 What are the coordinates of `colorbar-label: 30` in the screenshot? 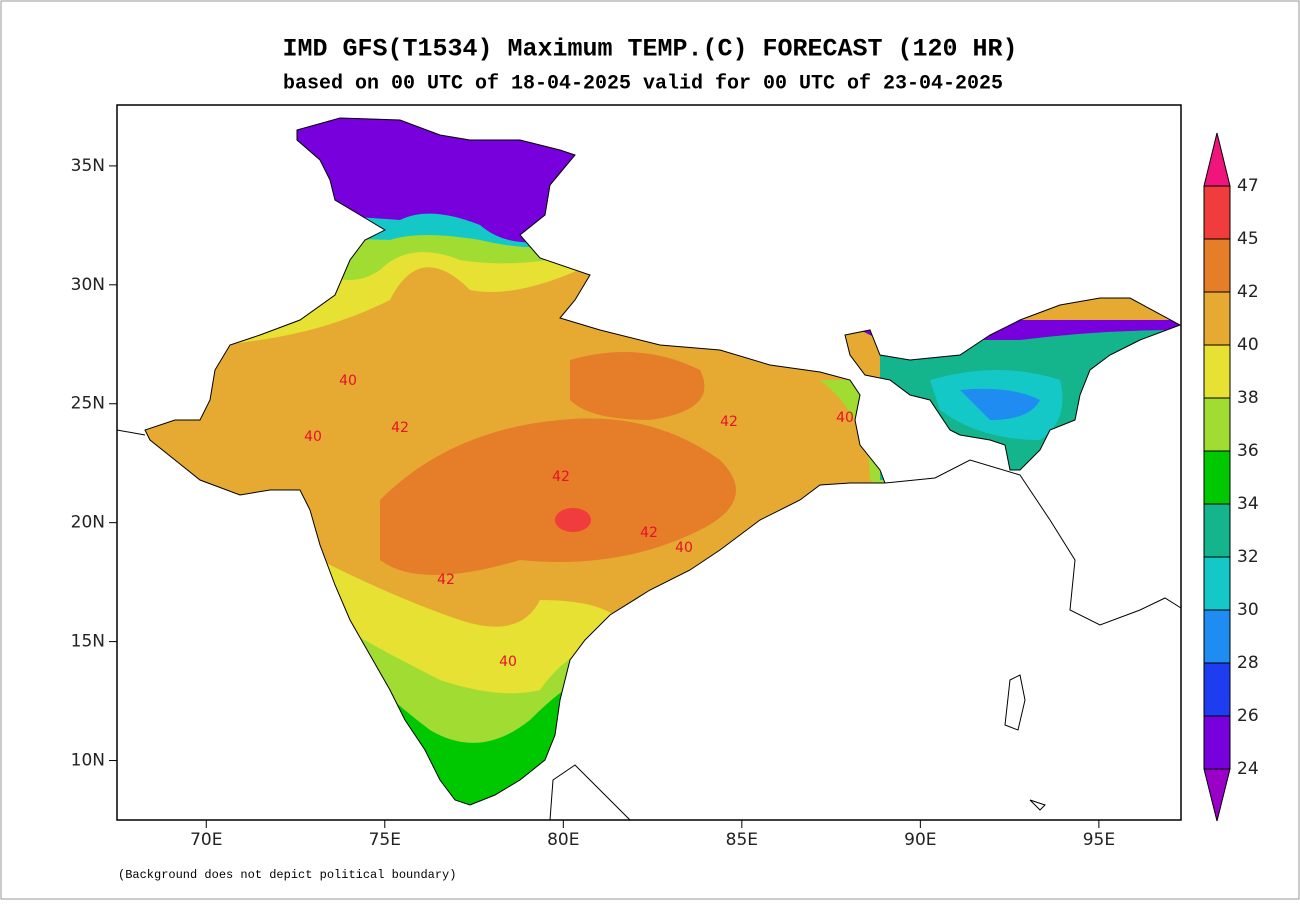 It's located at (1248, 610).